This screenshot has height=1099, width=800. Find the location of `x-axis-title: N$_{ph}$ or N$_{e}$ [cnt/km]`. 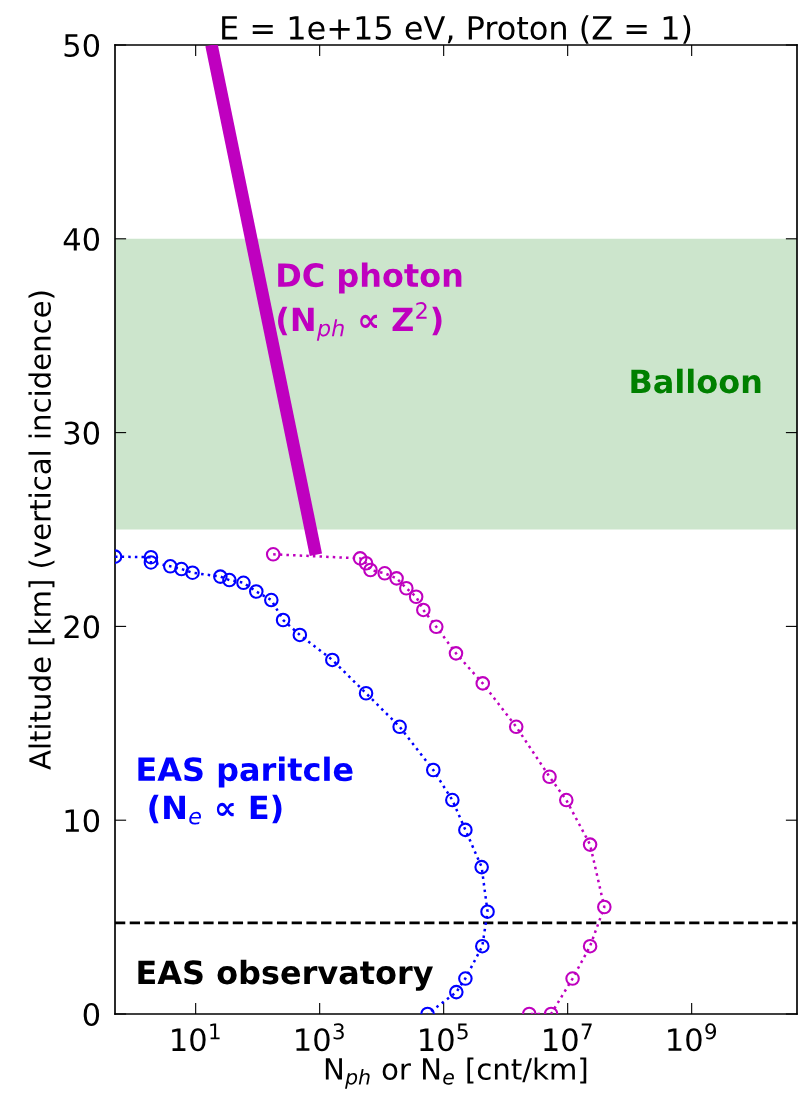

x-axis-title: N$_{ph}$ or N$_{e}$ [cnt/km] is located at coordinates (456, 1073).